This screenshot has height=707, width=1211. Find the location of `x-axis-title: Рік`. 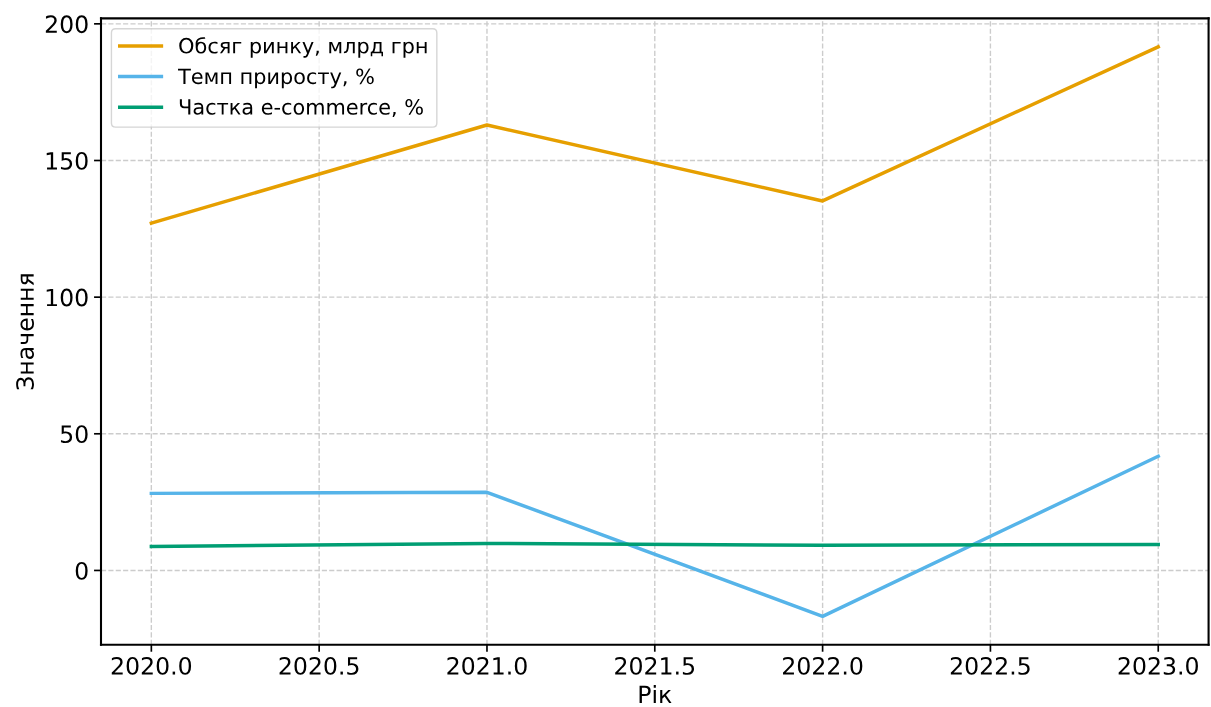

x-axis-title: Рік is located at coordinates (655, 694).